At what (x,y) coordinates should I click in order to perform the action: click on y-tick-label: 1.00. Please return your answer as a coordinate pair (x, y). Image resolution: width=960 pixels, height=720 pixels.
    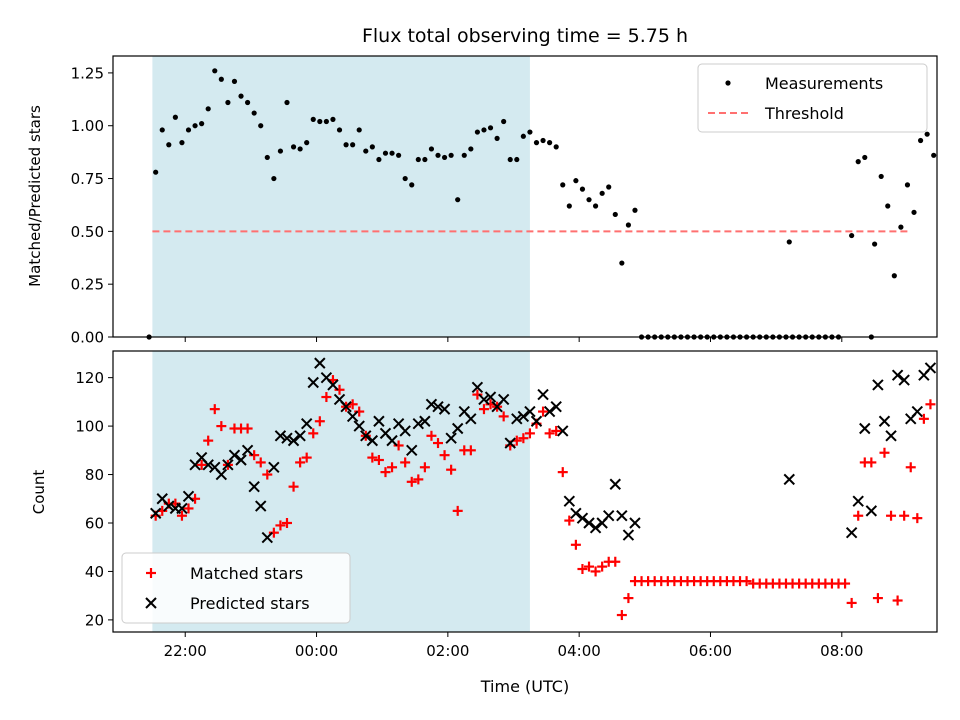
    Looking at the image, I should click on (87, 126).